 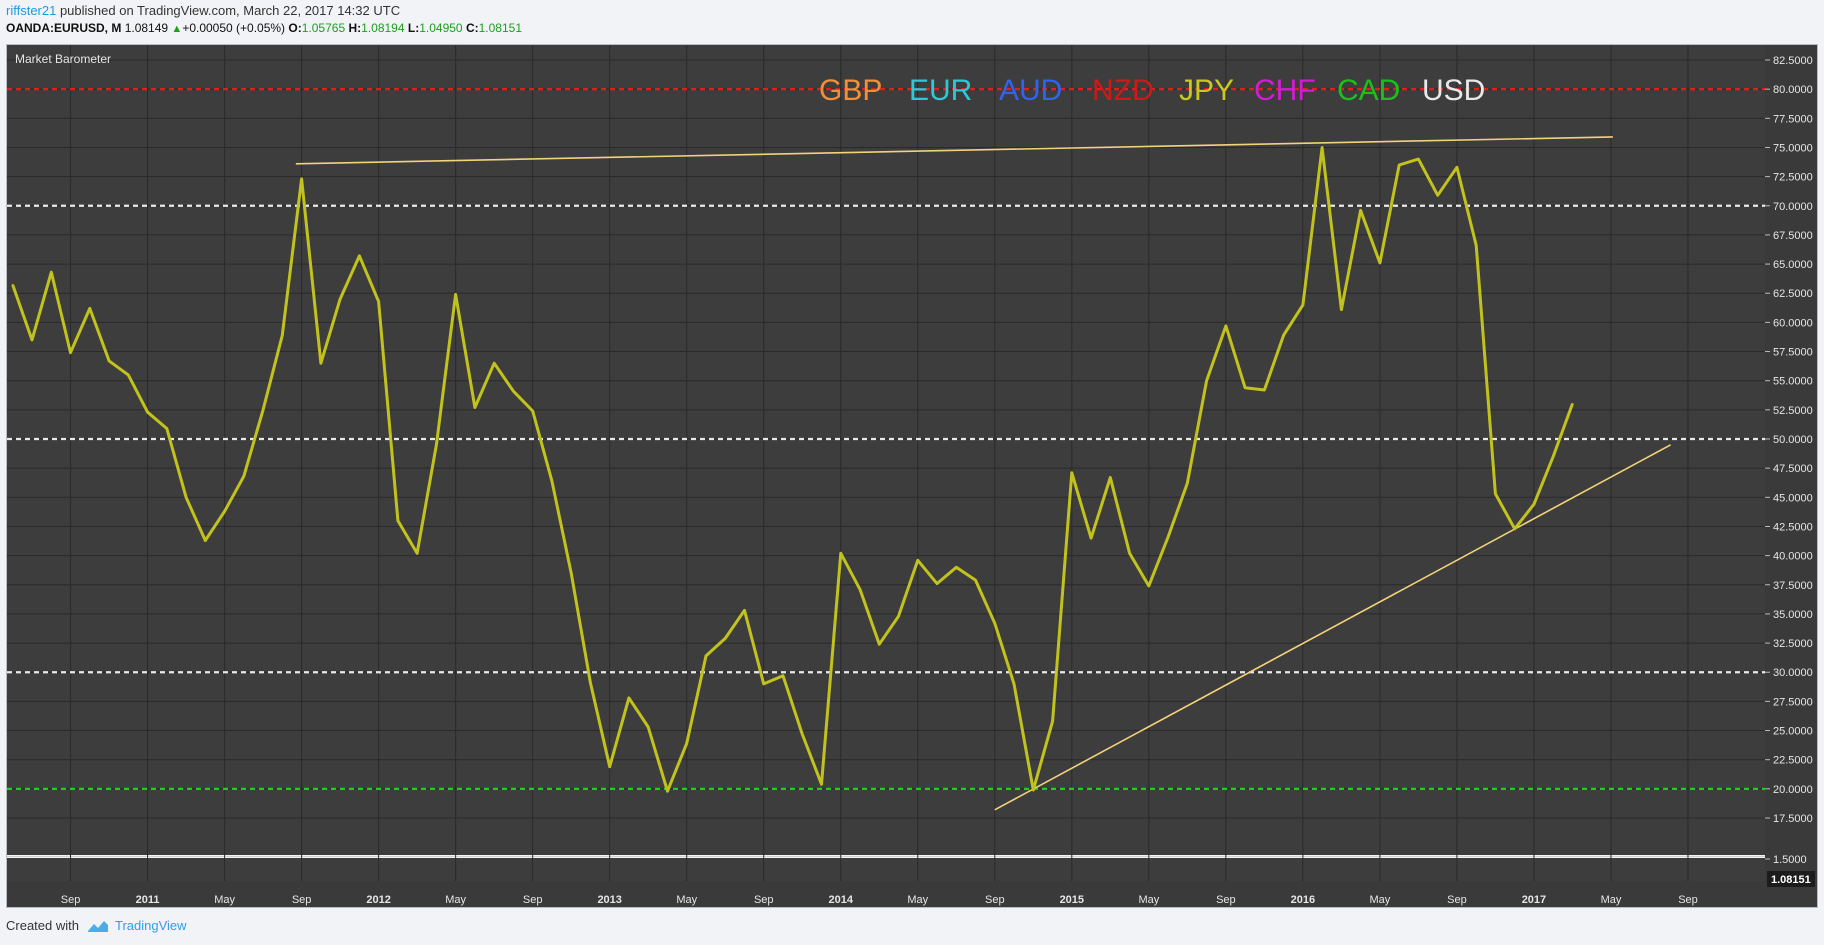 I want to click on y-tick-label: 50.0000, so click(x=1793, y=440).